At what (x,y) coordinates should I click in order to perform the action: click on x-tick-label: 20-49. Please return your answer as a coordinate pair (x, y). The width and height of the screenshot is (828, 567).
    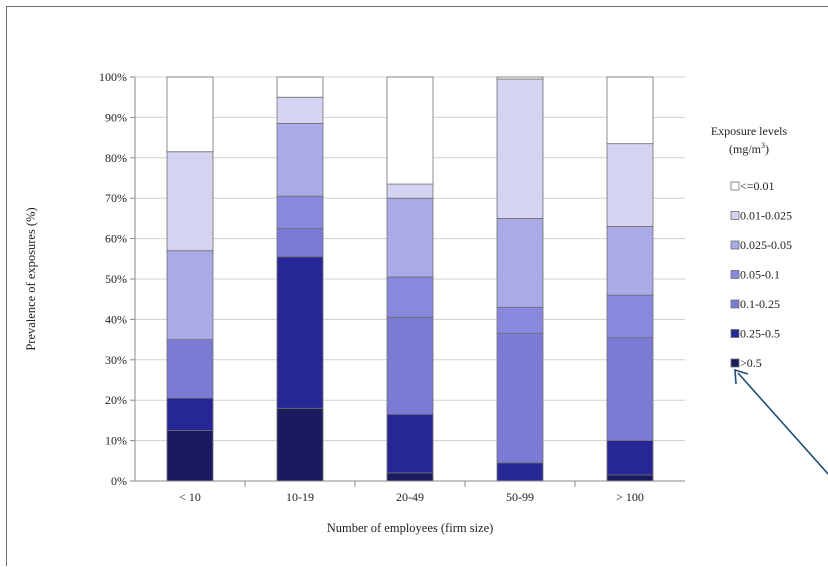
    Looking at the image, I should click on (410, 497).